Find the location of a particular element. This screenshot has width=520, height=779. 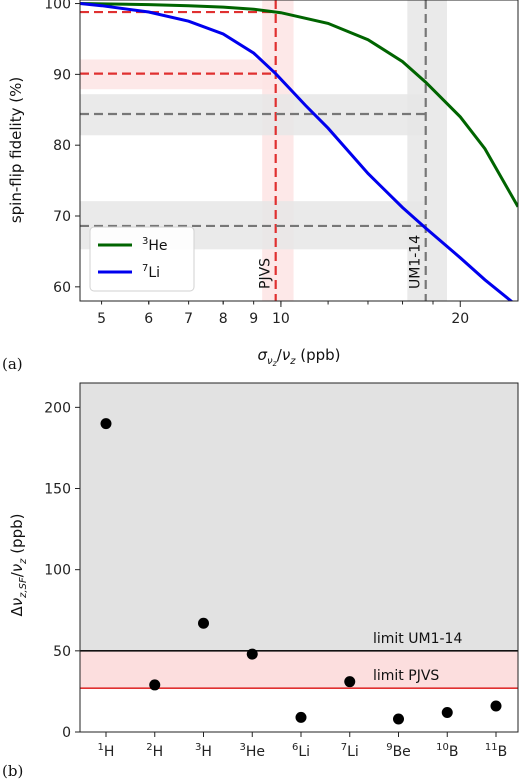

b-xtick-label-4: 6Li is located at coordinates (301, 751).